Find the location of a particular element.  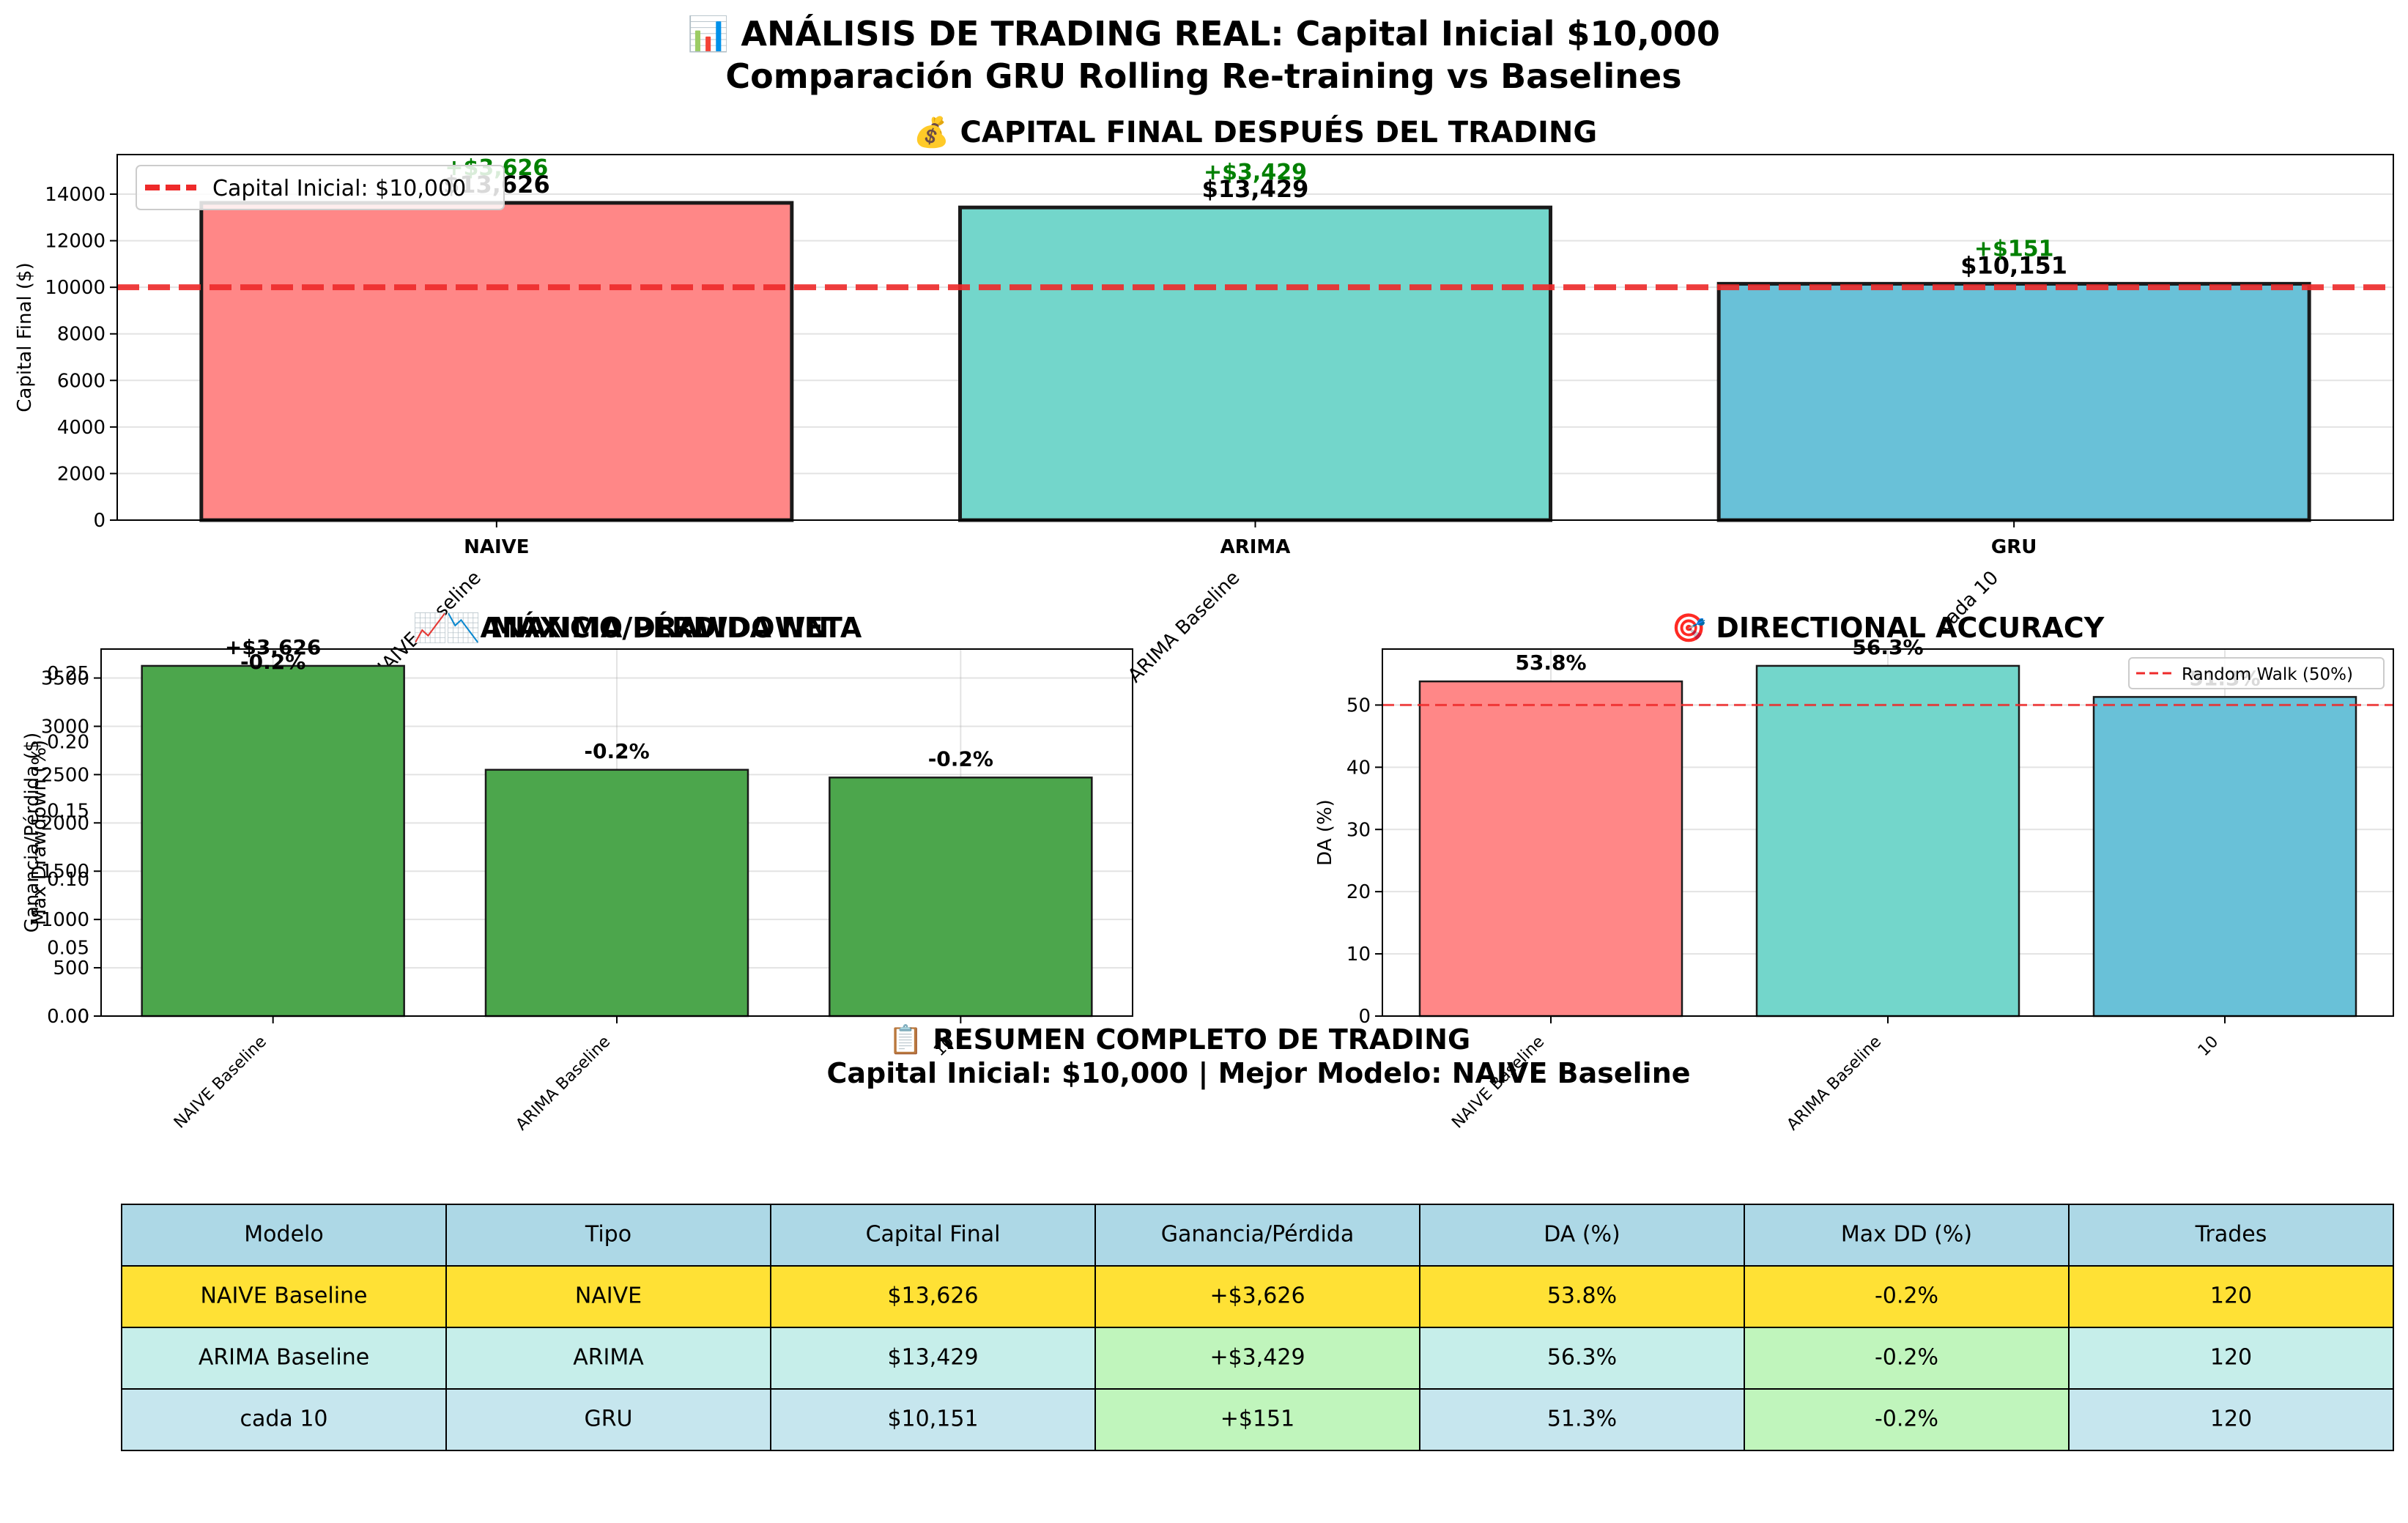

bar-profit-label: +$3,429 is located at coordinates (1255, 172).